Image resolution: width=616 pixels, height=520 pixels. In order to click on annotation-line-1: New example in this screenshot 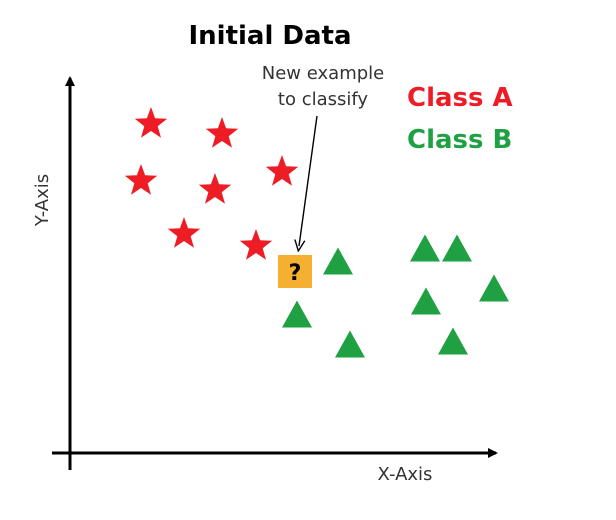, I will do `click(323, 73)`.